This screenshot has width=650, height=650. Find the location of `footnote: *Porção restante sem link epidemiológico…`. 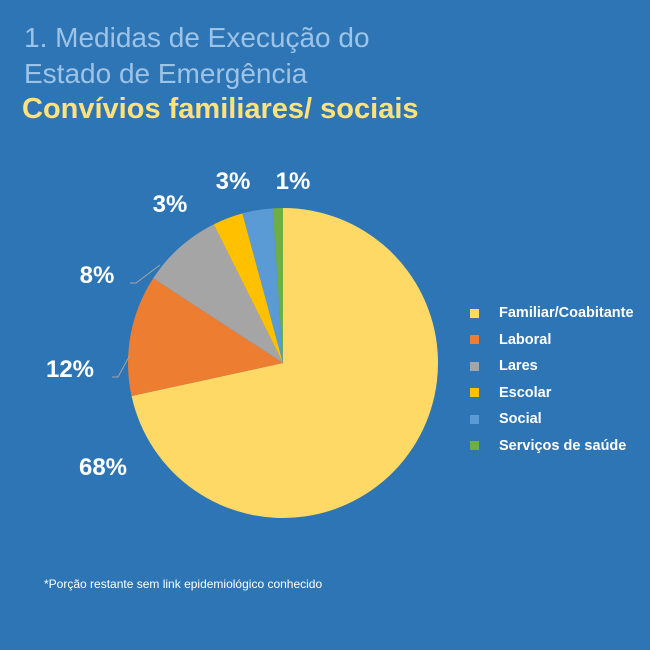

footnote: *Porção restante sem link epidemiológico… is located at coordinates (183, 584).